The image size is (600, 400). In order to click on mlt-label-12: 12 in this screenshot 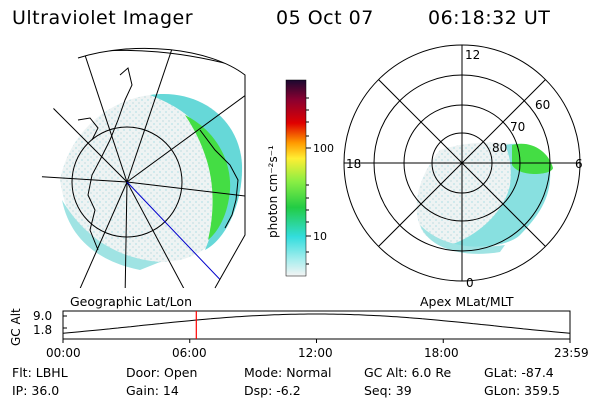, I will do `click(472, 55)`.